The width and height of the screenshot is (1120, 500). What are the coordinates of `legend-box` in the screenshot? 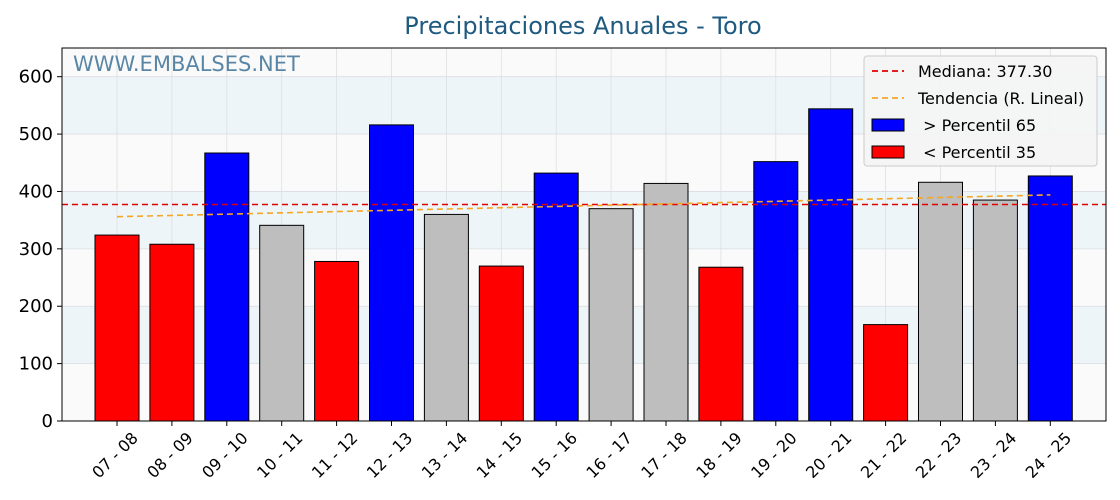 It's located at (980, 111).